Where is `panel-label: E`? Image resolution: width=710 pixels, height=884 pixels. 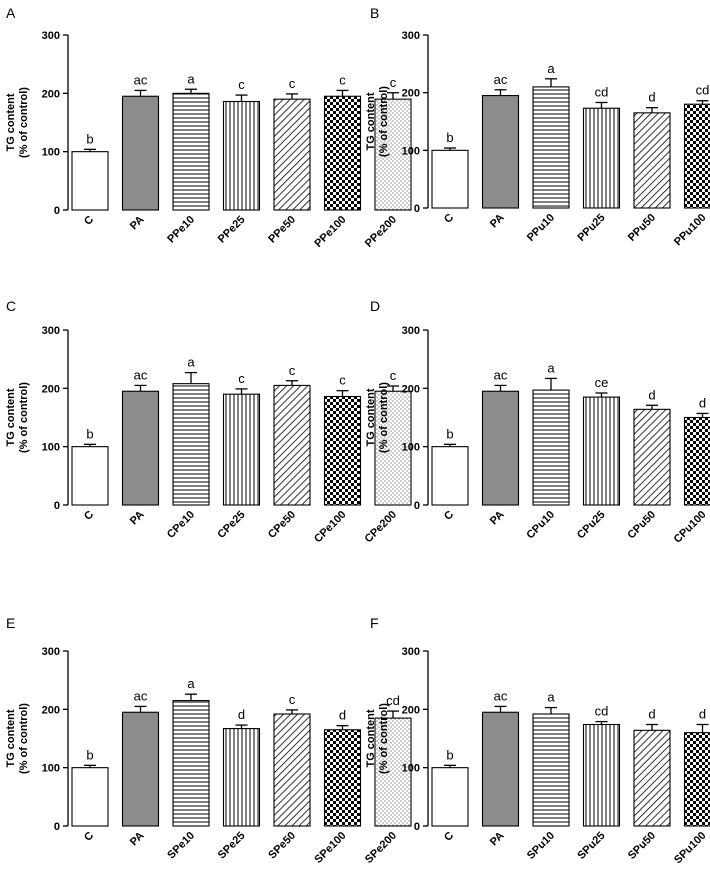
panel-label: E is located at coordinates (10, 623).